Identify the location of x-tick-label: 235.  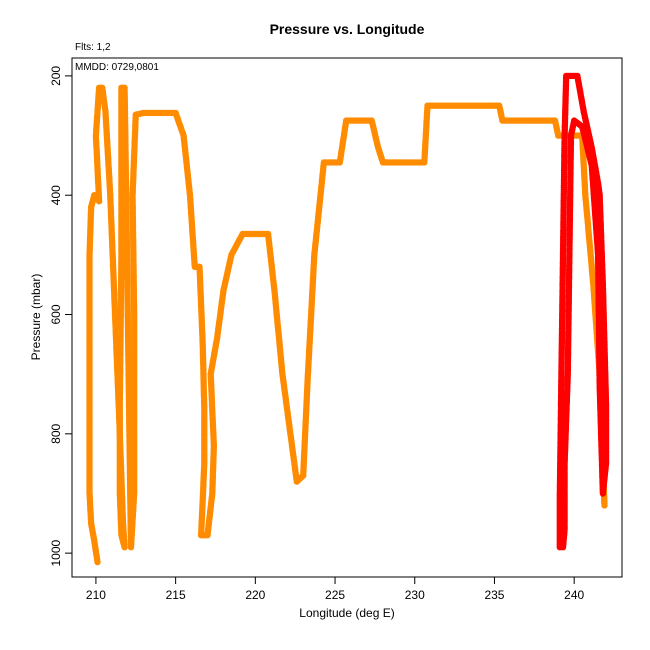
(494, 595).